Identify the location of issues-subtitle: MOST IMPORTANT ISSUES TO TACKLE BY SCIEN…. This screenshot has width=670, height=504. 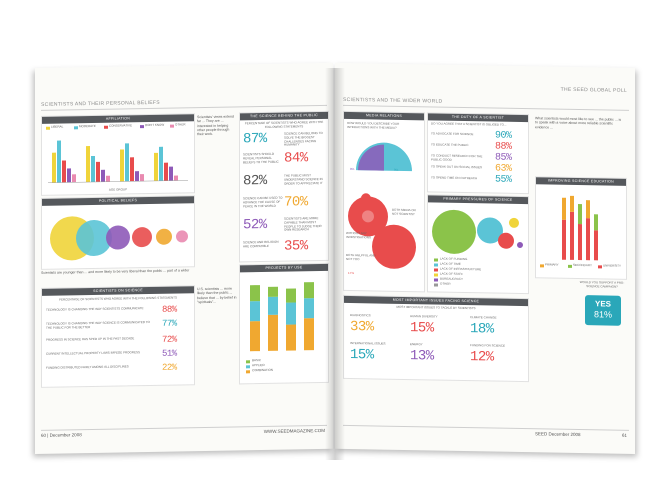
(436, 307).